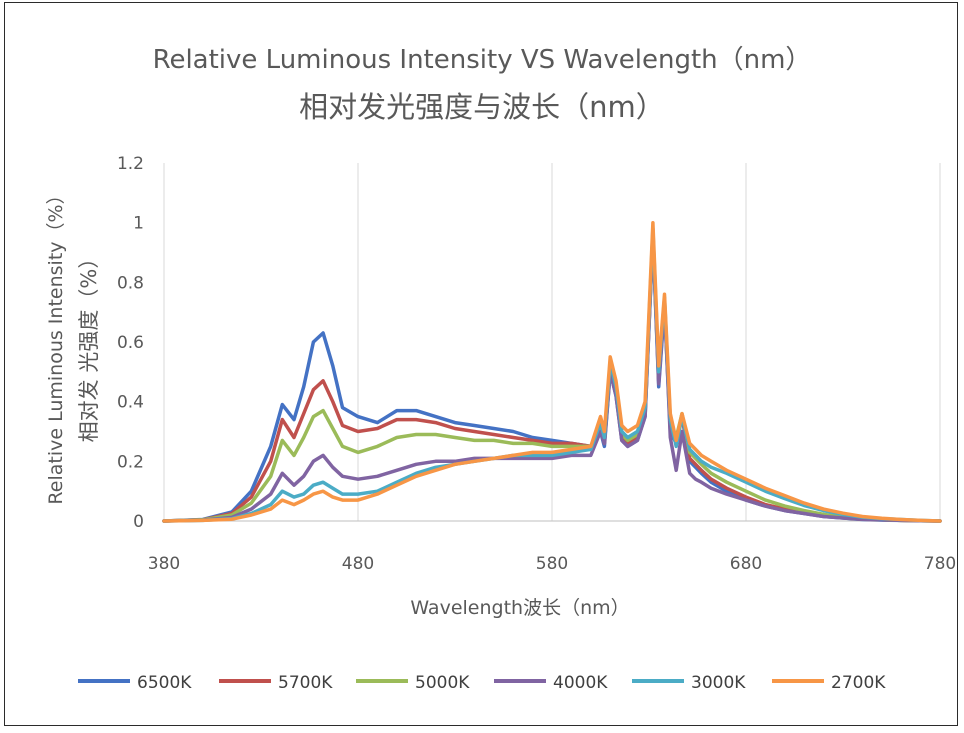 The image size is (964, 733). What do you see at coordinates (130, 164) in the screenshot?
I see `y-tick-1.2: 1.2` at bounding box center [130, 164].